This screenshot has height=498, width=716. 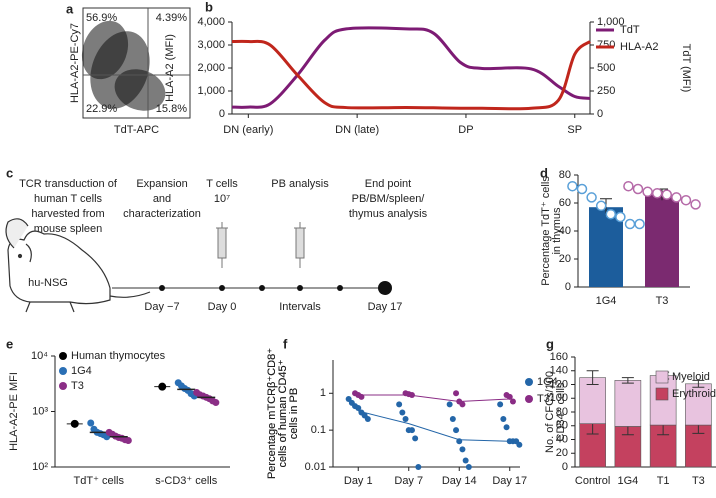 I want to click on syringe-icon, so click(x=261, y=245).